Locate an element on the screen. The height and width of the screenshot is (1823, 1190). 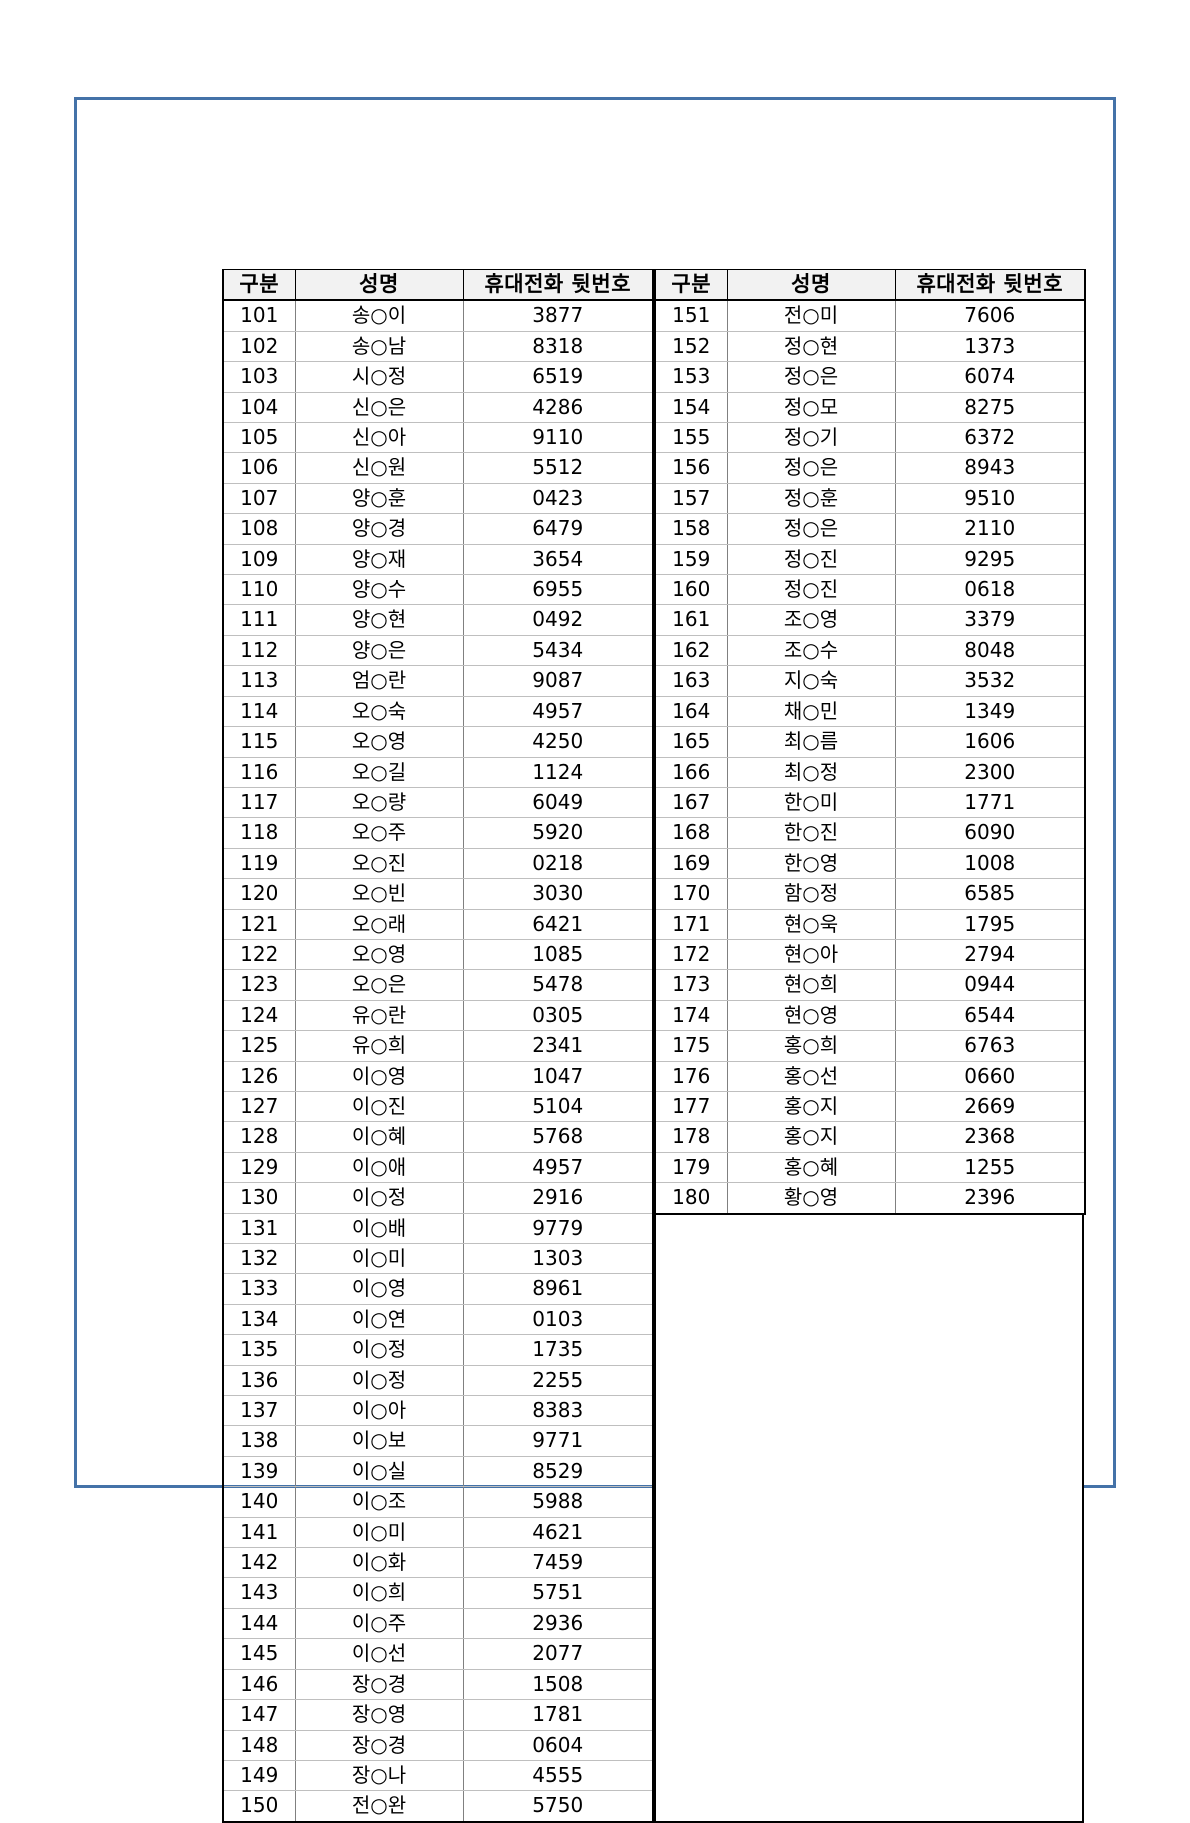
table-row: 122 오○영 1085 is located at coordinates (438, 954).